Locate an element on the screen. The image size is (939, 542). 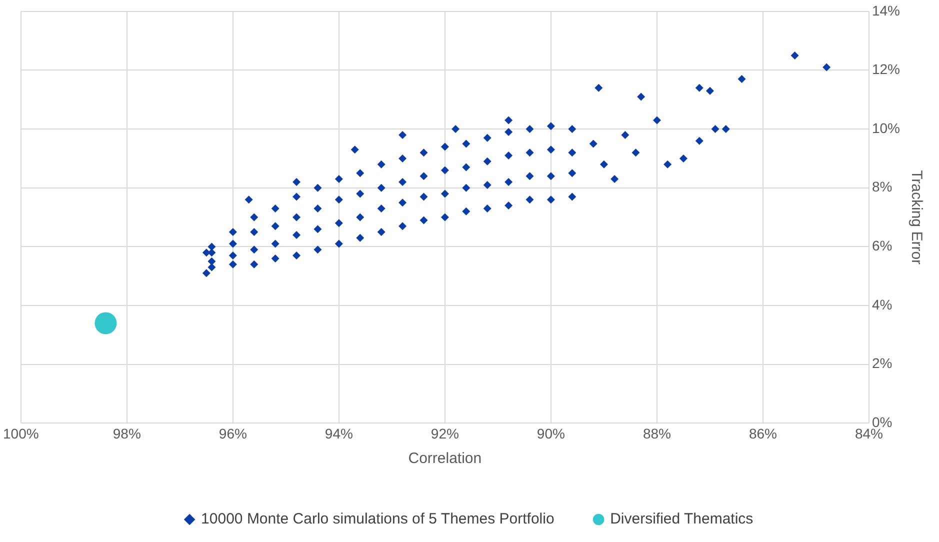
x-tick-label: 86% is located at coordinates (762, 433).